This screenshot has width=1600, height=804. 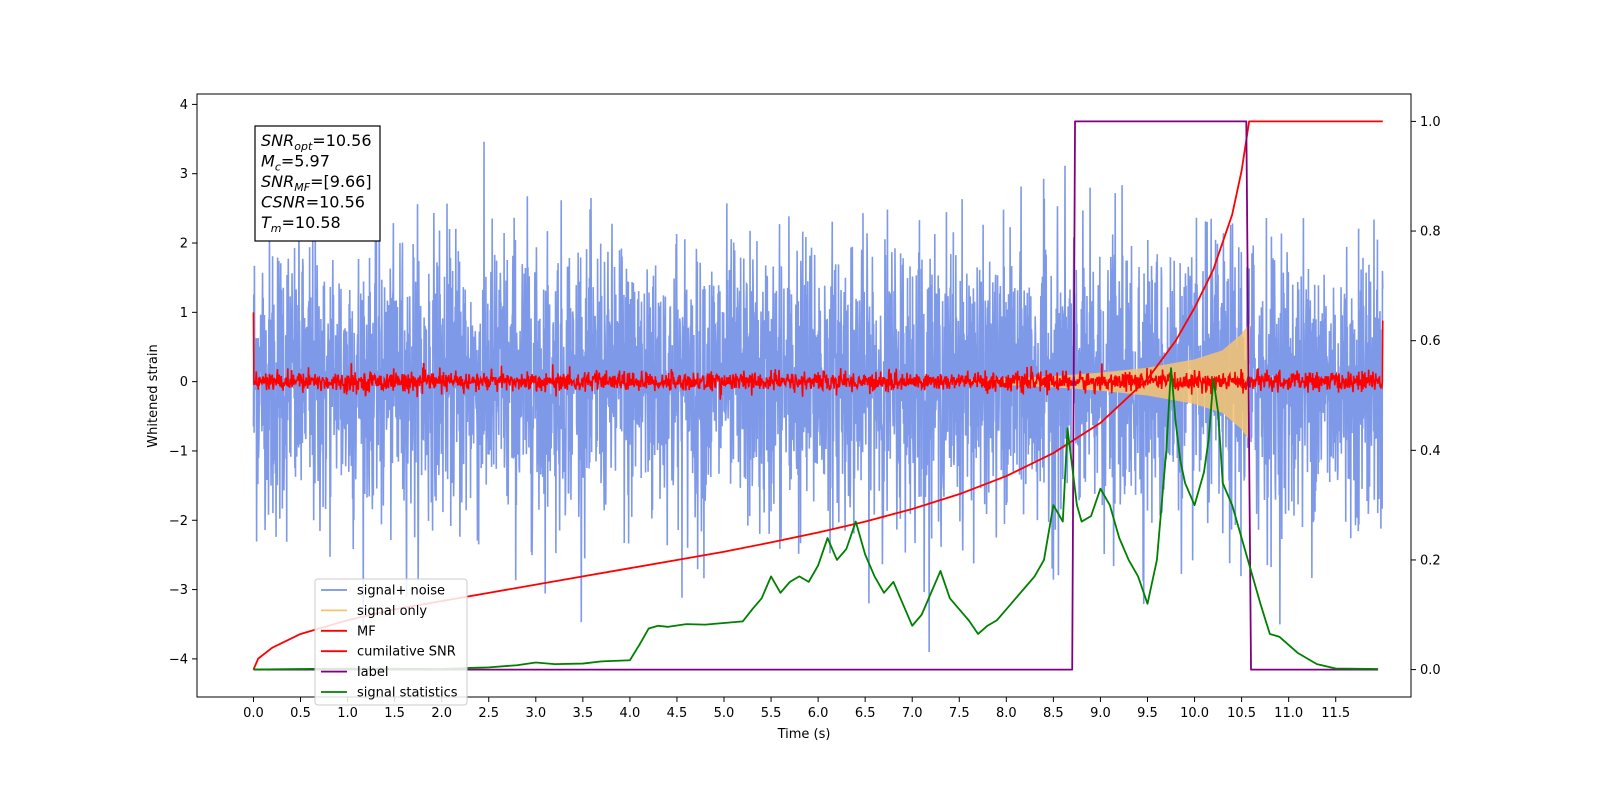 What do you see at coordinates (1430, 122) in the screenshot?
I see `y2-tick-label: 1.0` at bounding box center [1430, 122].